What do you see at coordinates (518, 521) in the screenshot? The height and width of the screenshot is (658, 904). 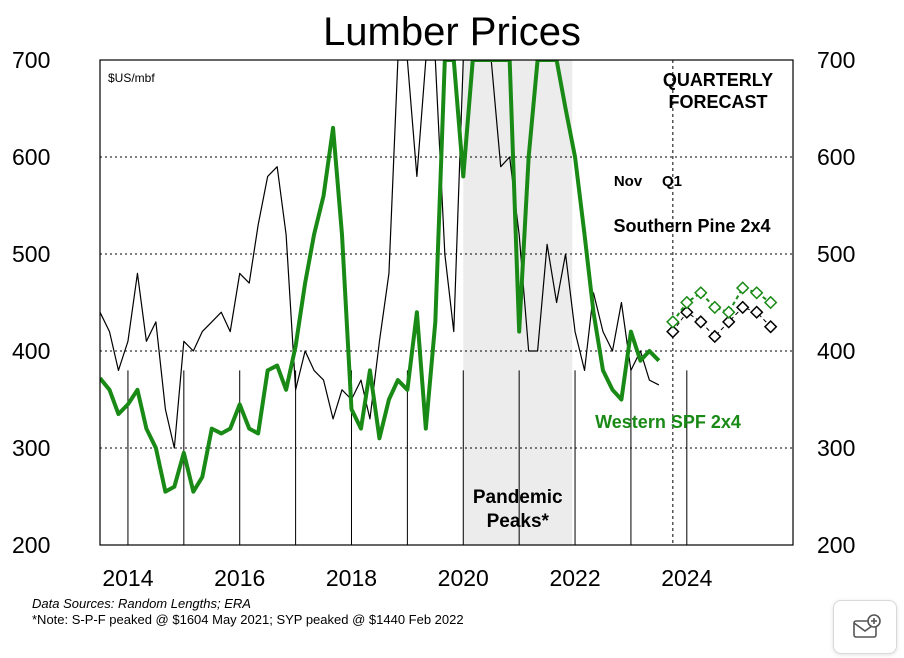 I see `pandemic-label-line2: Peaks*` at bounding box center [518, 521].